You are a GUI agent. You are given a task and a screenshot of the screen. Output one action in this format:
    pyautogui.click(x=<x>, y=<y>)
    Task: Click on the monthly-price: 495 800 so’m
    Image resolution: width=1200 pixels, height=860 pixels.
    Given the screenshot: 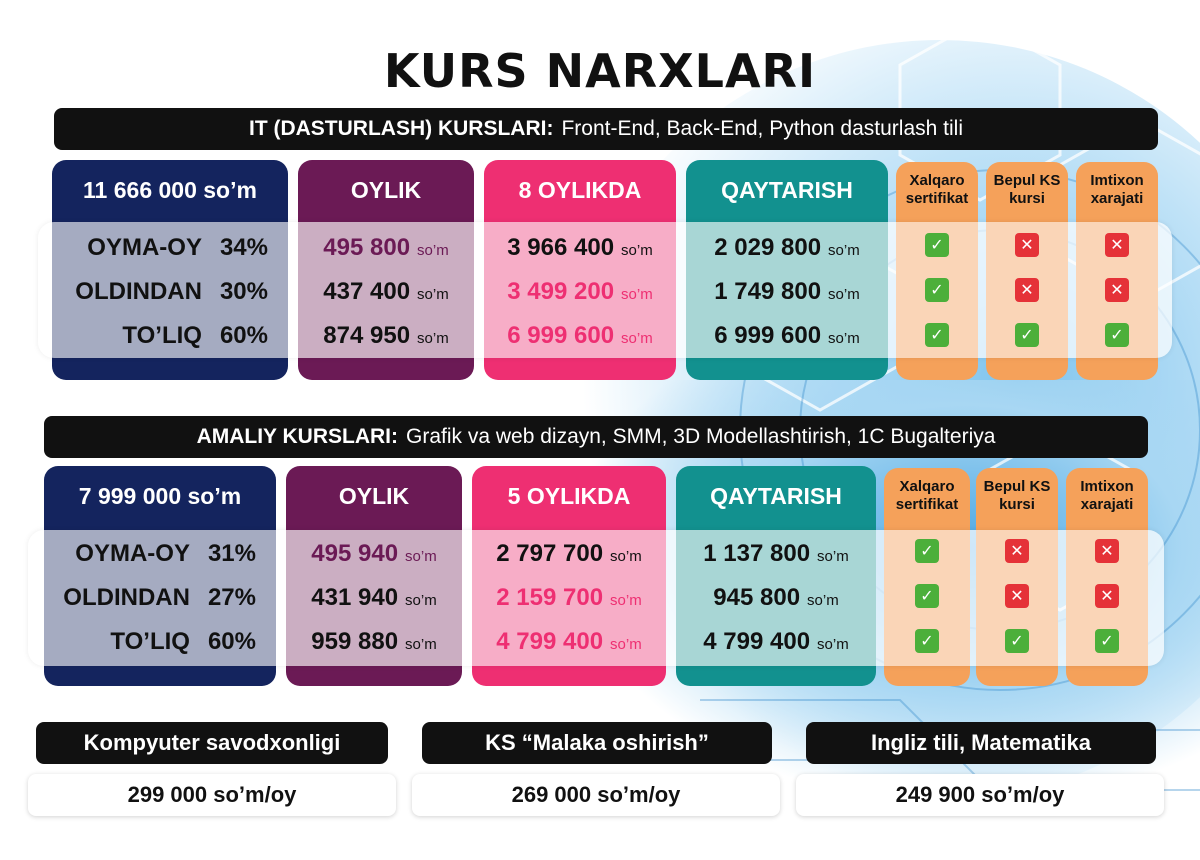 What is the action you would take?
    pyautogui.click(x=386, y=247)
    